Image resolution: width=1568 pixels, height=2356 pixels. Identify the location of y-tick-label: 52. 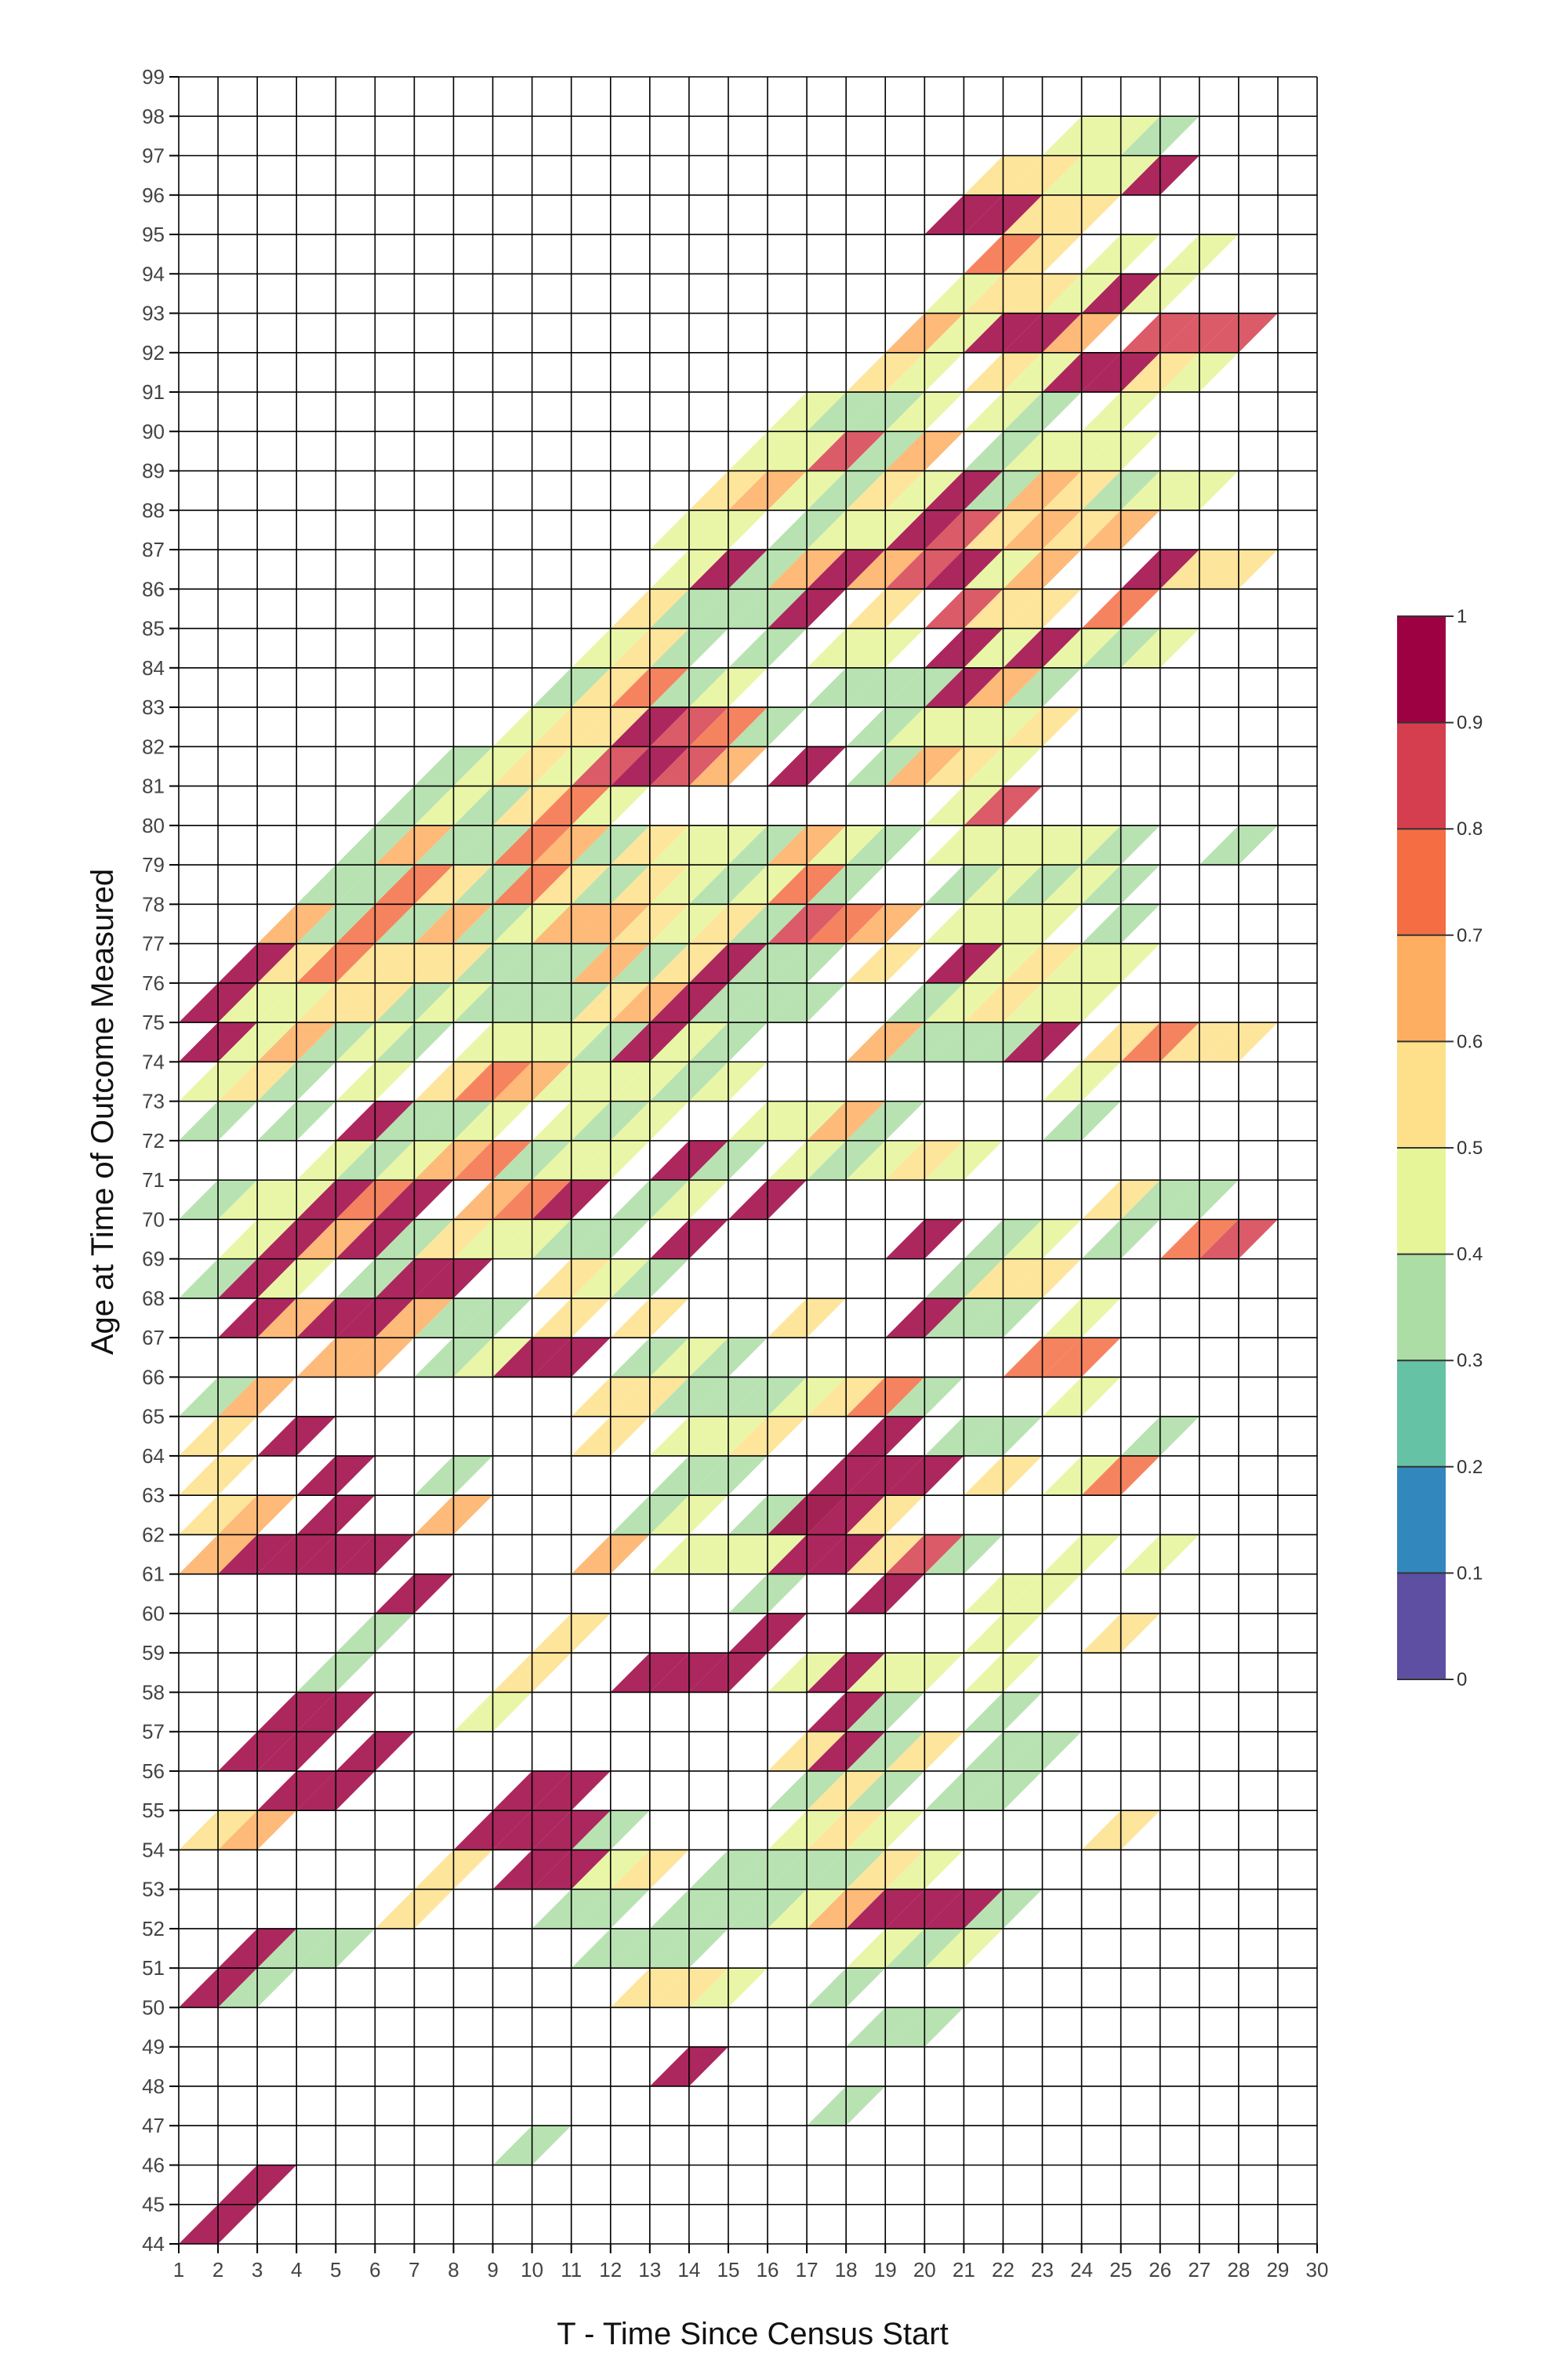
(153, 1928).